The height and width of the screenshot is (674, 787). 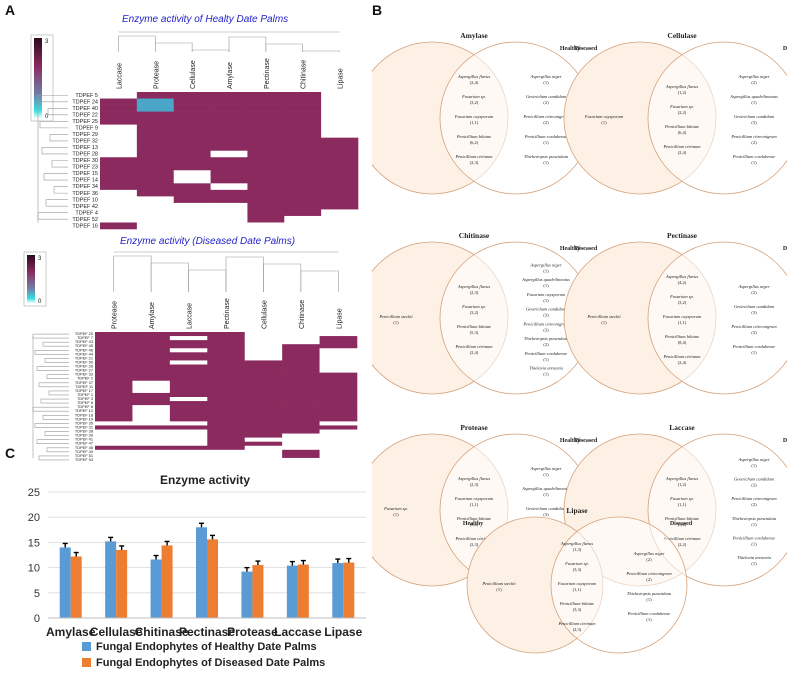 I want to click on y-tick-label: 15, so click(x=34, y=543).